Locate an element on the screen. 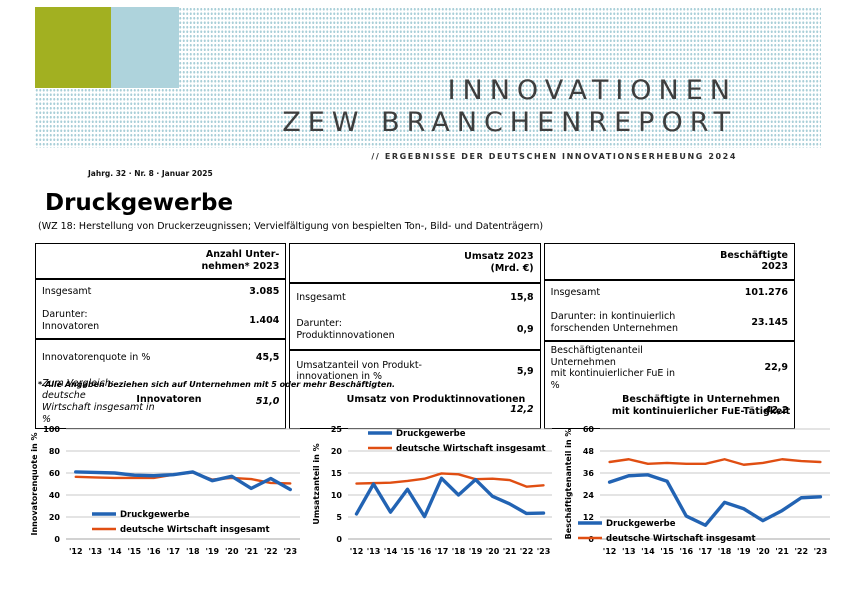 The image size is (842, 595). svg-text: 10 is located at coordinates (337, 495).